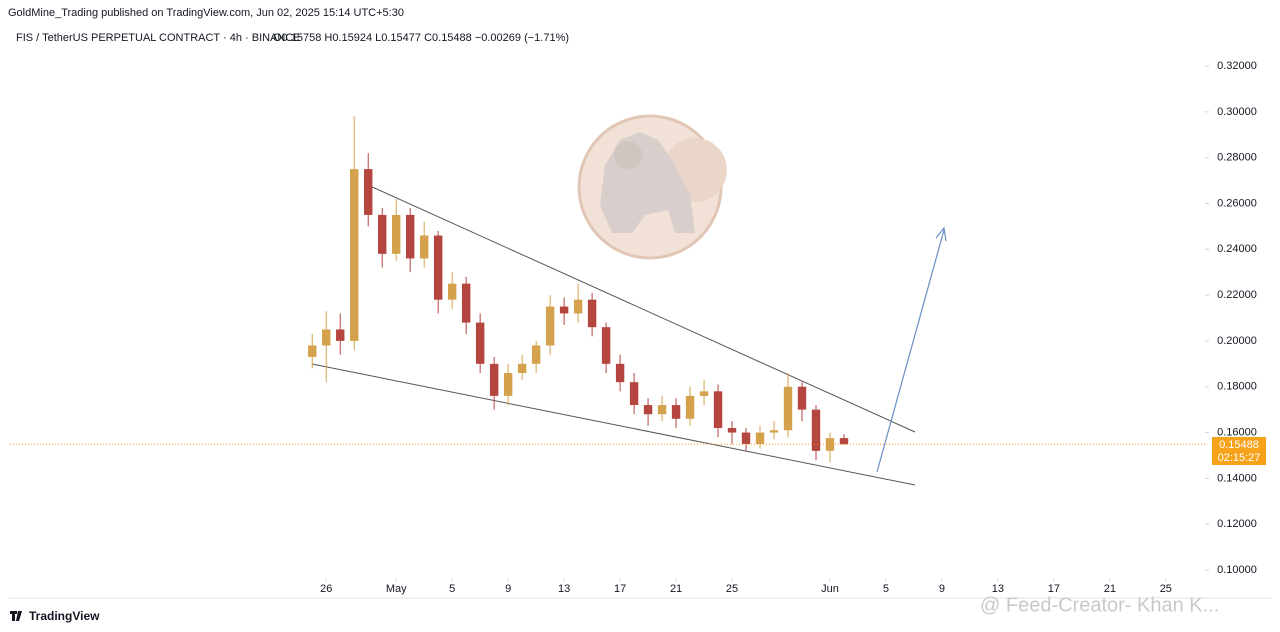  I want to click on y-tick-label: 0.16000, so click(1237, 432).